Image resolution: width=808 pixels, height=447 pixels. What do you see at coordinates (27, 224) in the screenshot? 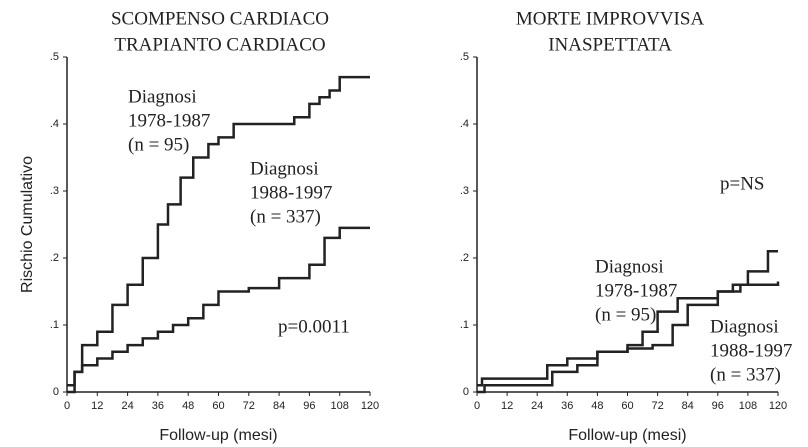
I see `y-axis-label: Rischio Cumulativo` at bounding box center [27, 224].